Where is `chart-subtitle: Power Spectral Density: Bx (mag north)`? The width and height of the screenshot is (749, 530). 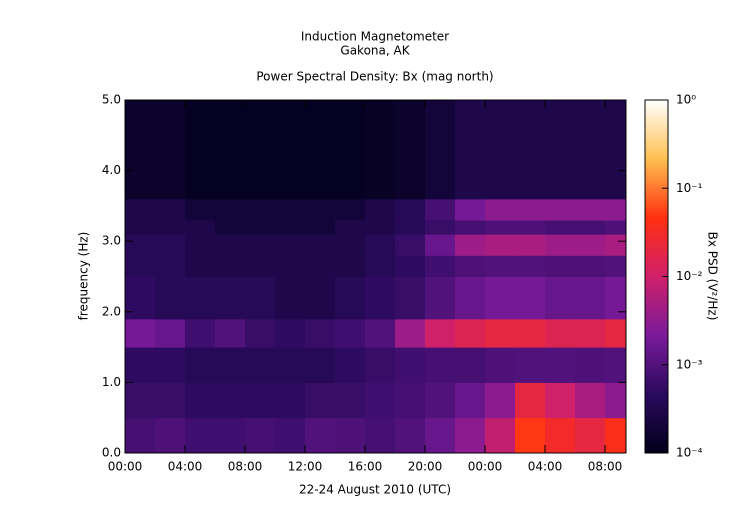 chart-subtitle: Power Spectral Density: Bx (mag north) is located at coordinates (374, 77).